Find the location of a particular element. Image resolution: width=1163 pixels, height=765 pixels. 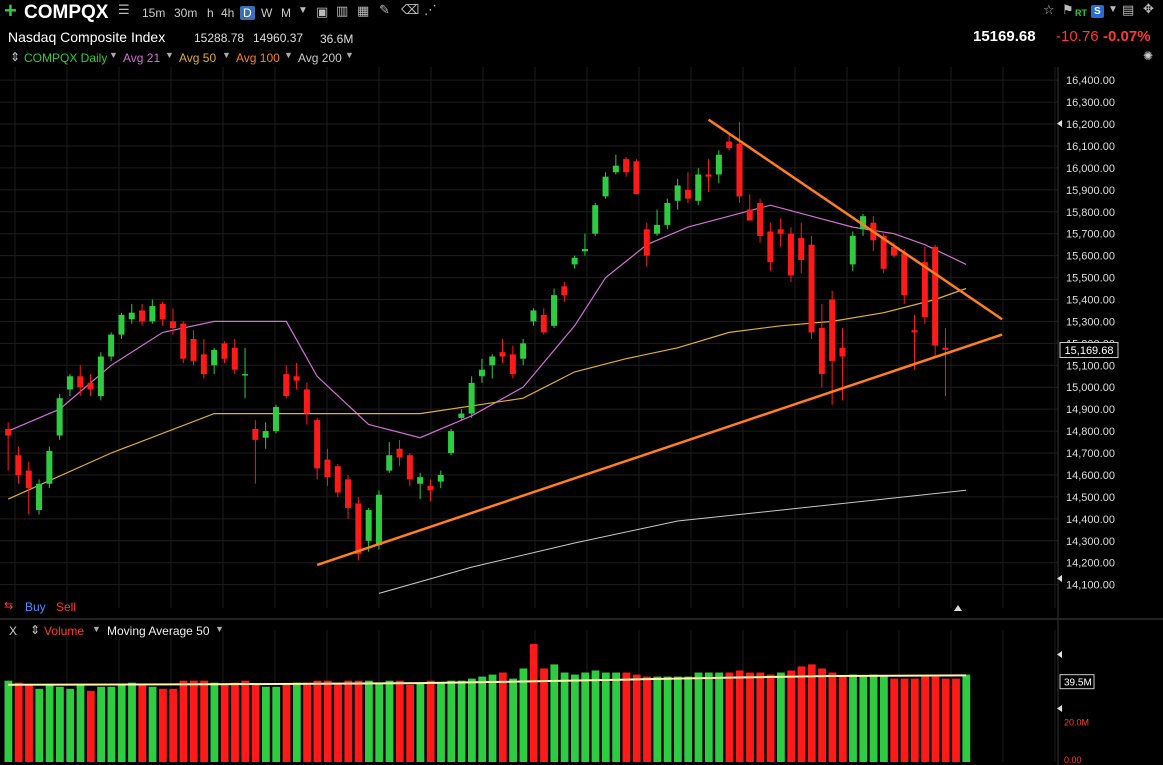

chevron-down-icon: ▼ is located at coordinates (303, 10).